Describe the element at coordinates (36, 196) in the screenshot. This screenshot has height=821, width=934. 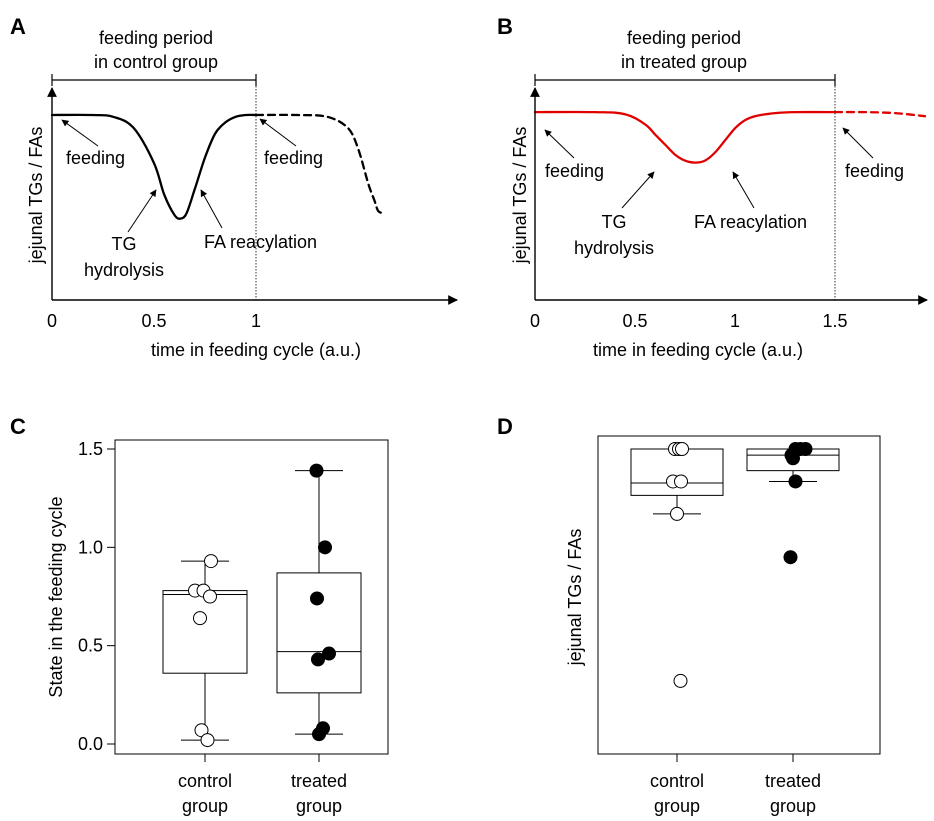
I see `panel-a-ylabel: jejunal TGs / FAs` at that location.